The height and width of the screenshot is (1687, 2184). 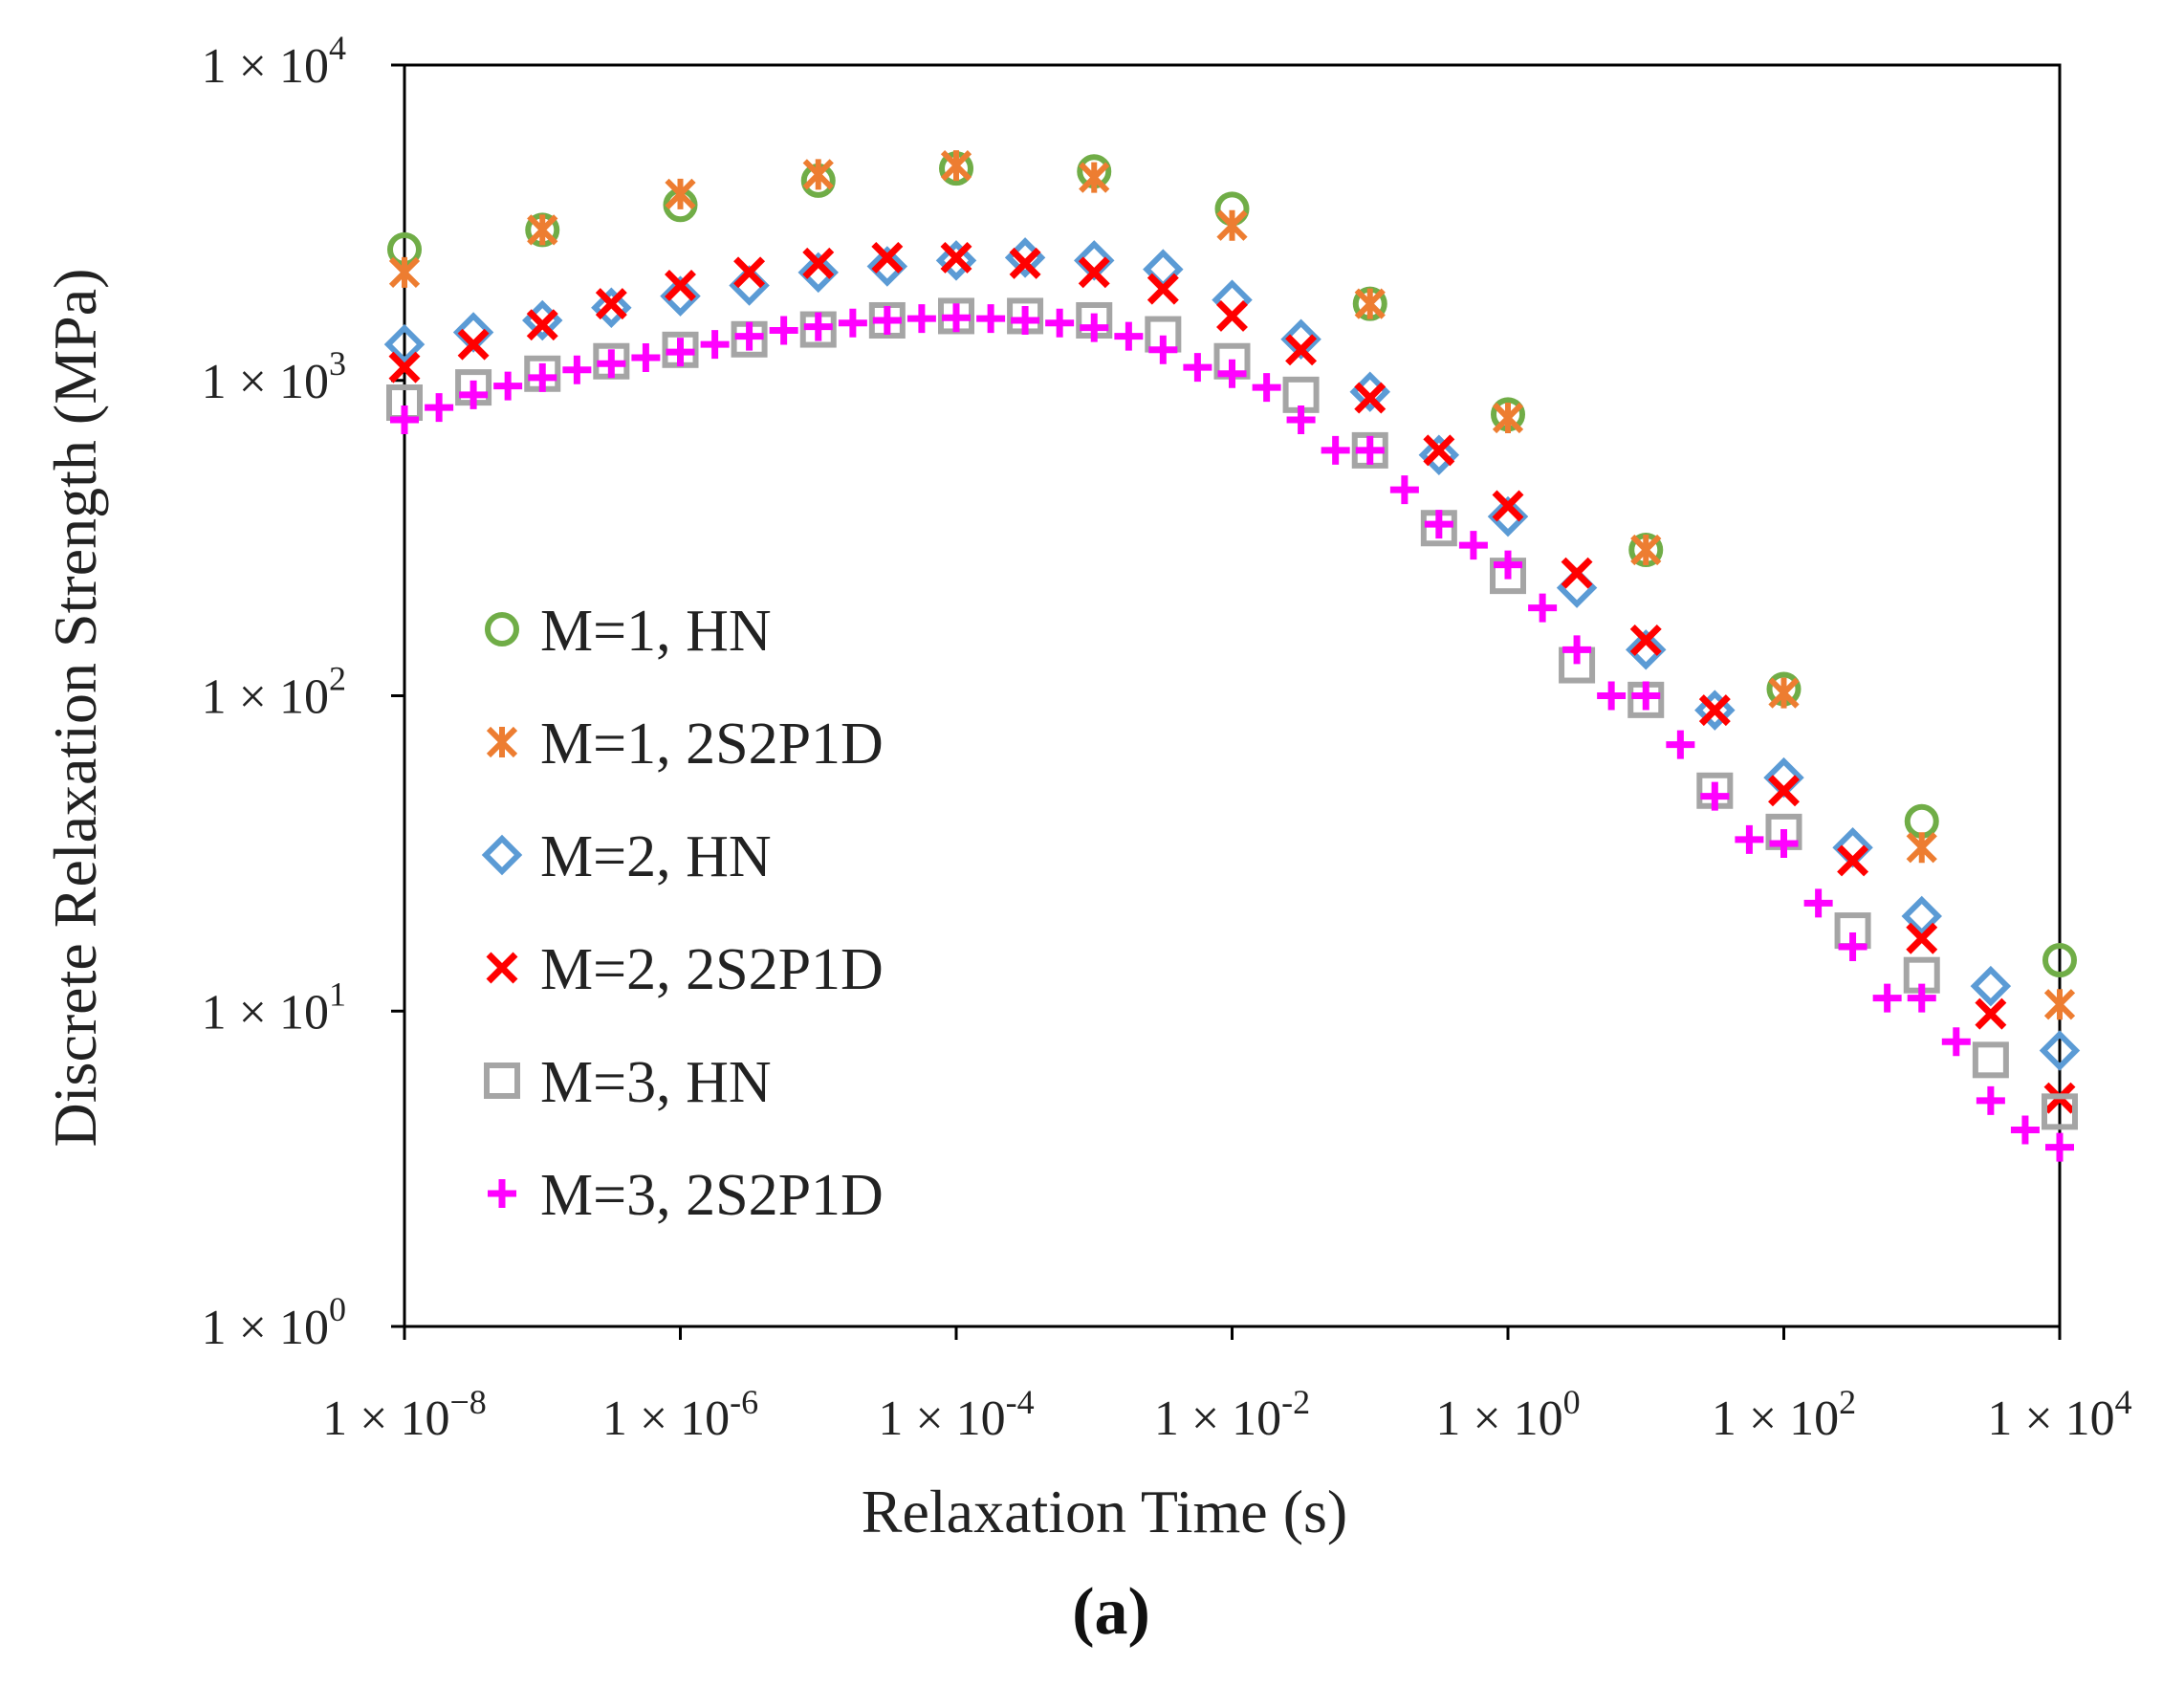 What do you see at coordinates (274, 693) in the screenshot?
I see `y-tick-label: 1 × 10²` at bounding box center [274, 693].